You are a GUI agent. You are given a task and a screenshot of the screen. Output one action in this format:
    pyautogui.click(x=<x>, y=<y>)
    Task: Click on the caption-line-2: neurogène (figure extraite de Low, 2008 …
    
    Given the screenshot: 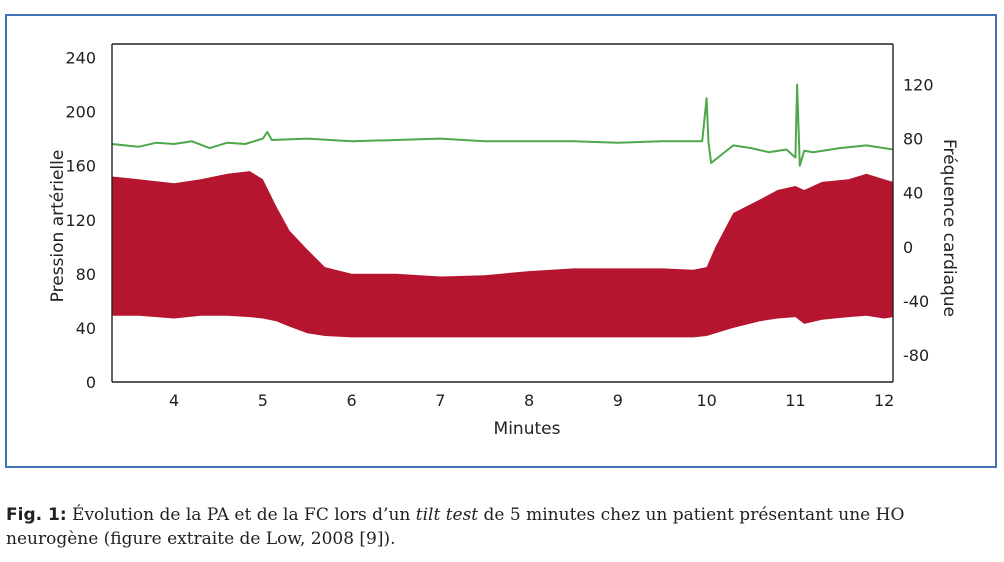 What is the action you would take?
    pyautogui.click(x=201, y=539)
    